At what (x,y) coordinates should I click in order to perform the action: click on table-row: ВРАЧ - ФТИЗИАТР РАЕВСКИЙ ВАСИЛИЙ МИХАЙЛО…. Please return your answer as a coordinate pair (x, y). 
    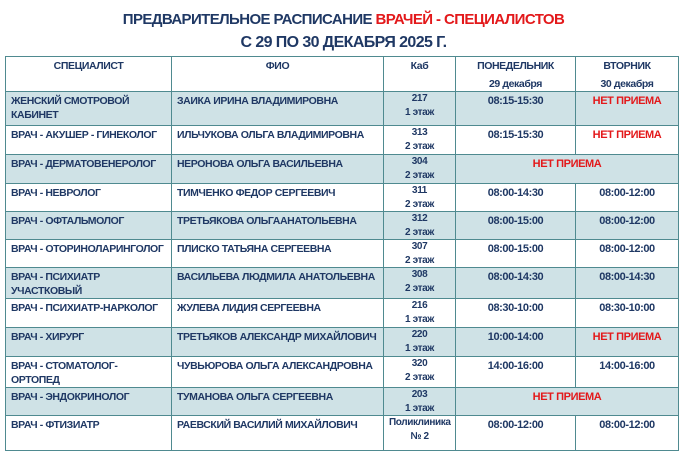
    Looking at the image, I should click on (342, 433).